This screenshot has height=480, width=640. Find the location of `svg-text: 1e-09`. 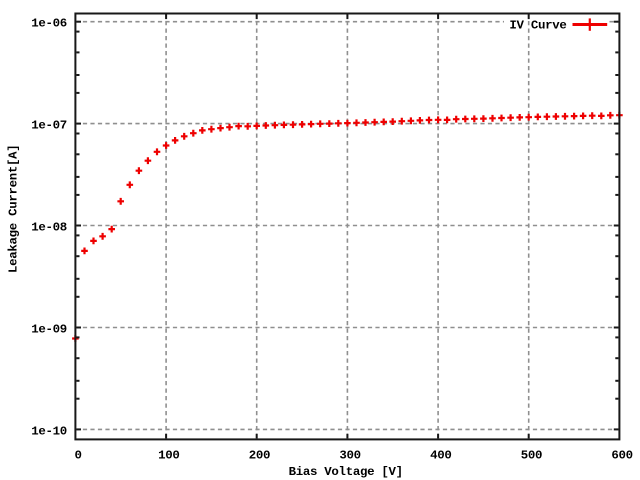

svg-text: 1e-09 is located at coordinates (49, 329).